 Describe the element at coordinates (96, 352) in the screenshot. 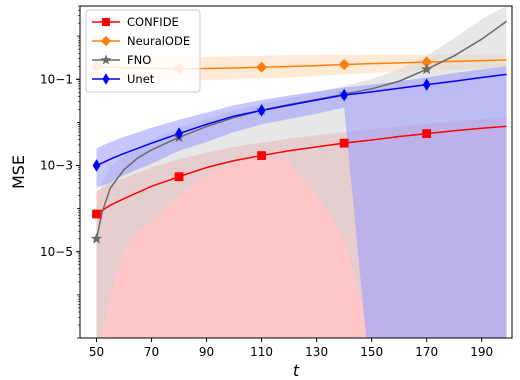

I see `x-tick-label: 50` at that location.